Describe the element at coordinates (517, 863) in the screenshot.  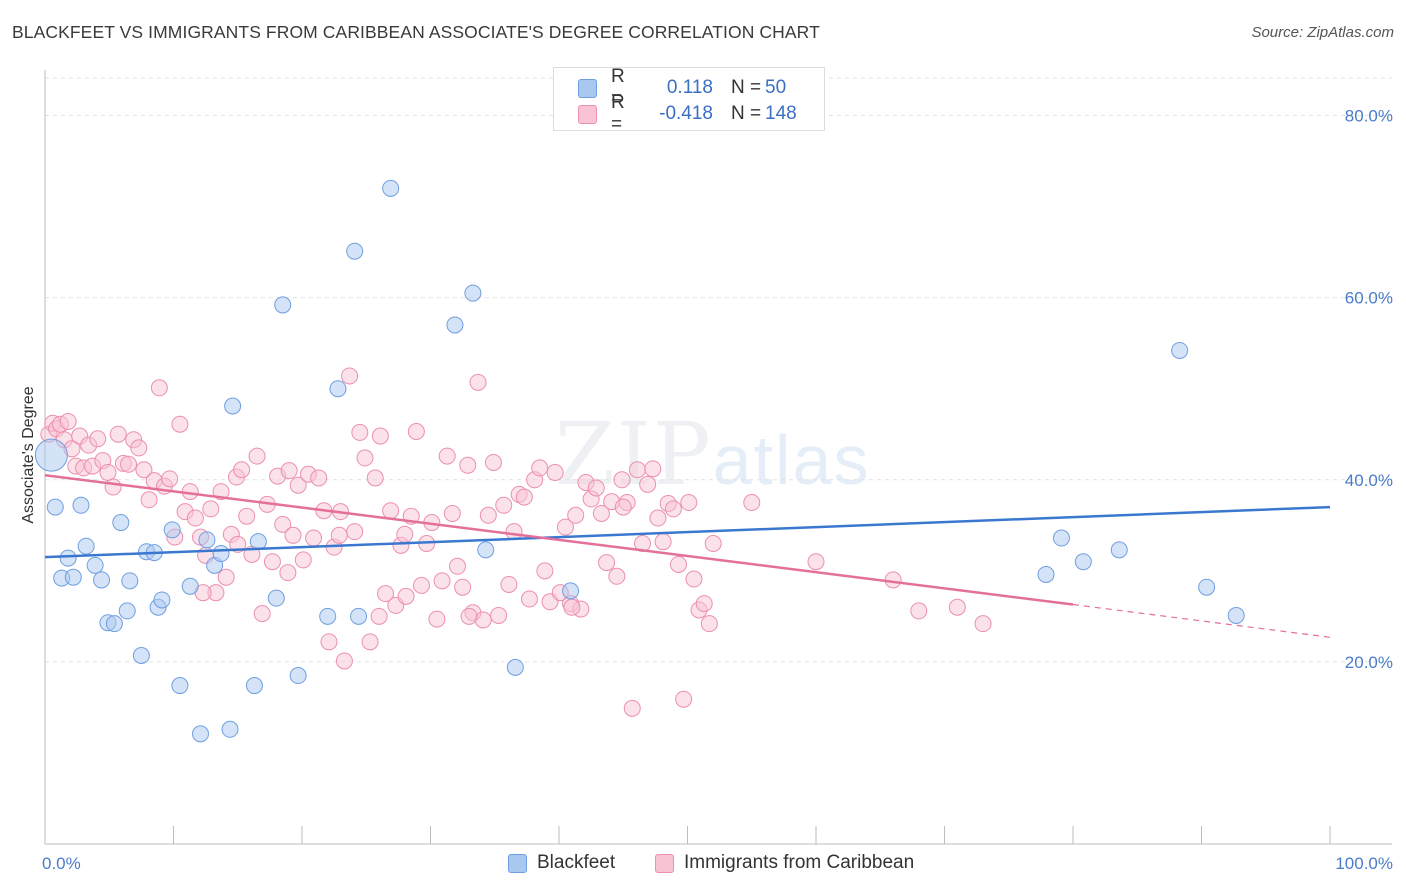
I see `legend-swatch-blackfeet` at that location.